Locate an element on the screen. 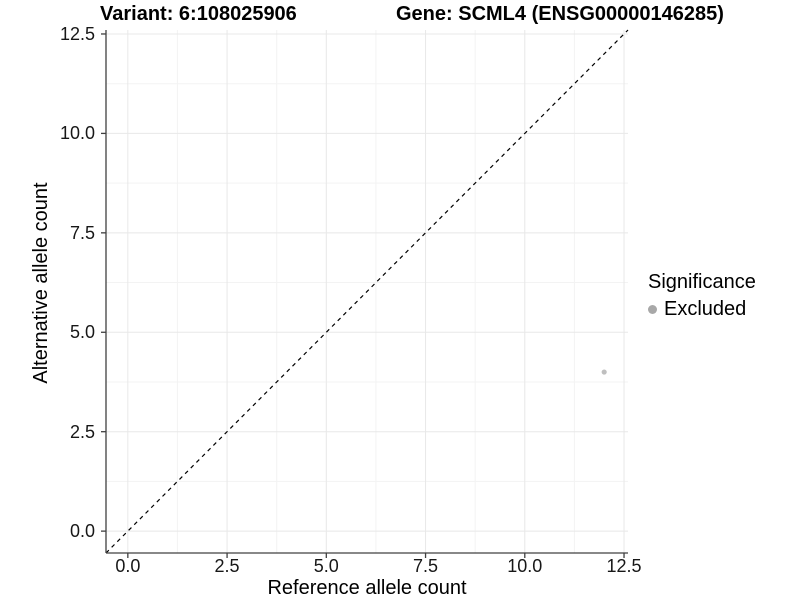 The width and height of the screenshot is (800, 600). x-tick-label: 10.0 is located at coordinates (525, 566).